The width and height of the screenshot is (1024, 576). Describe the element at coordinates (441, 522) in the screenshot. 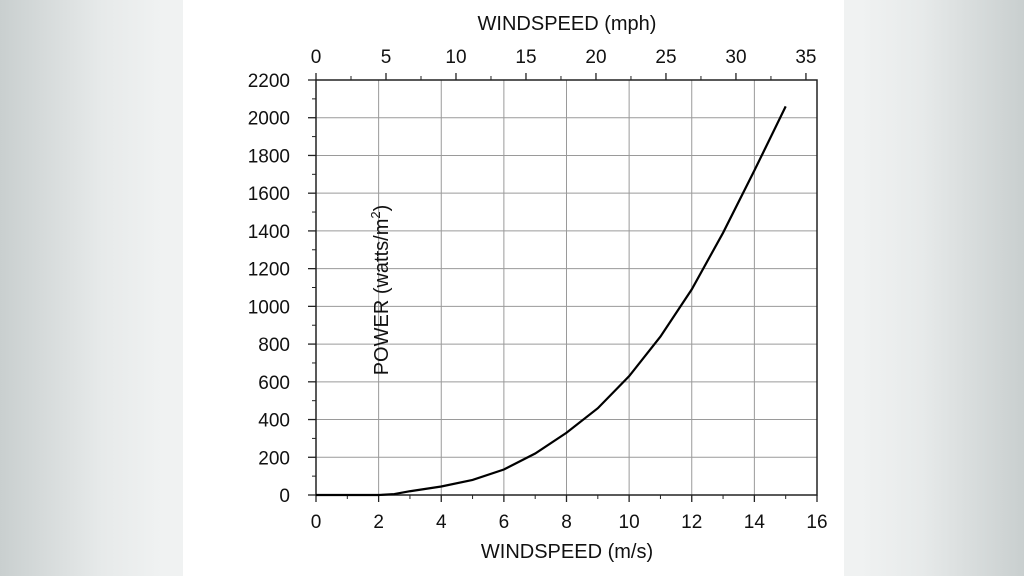

I see `x-tick-label: 4` at that location.